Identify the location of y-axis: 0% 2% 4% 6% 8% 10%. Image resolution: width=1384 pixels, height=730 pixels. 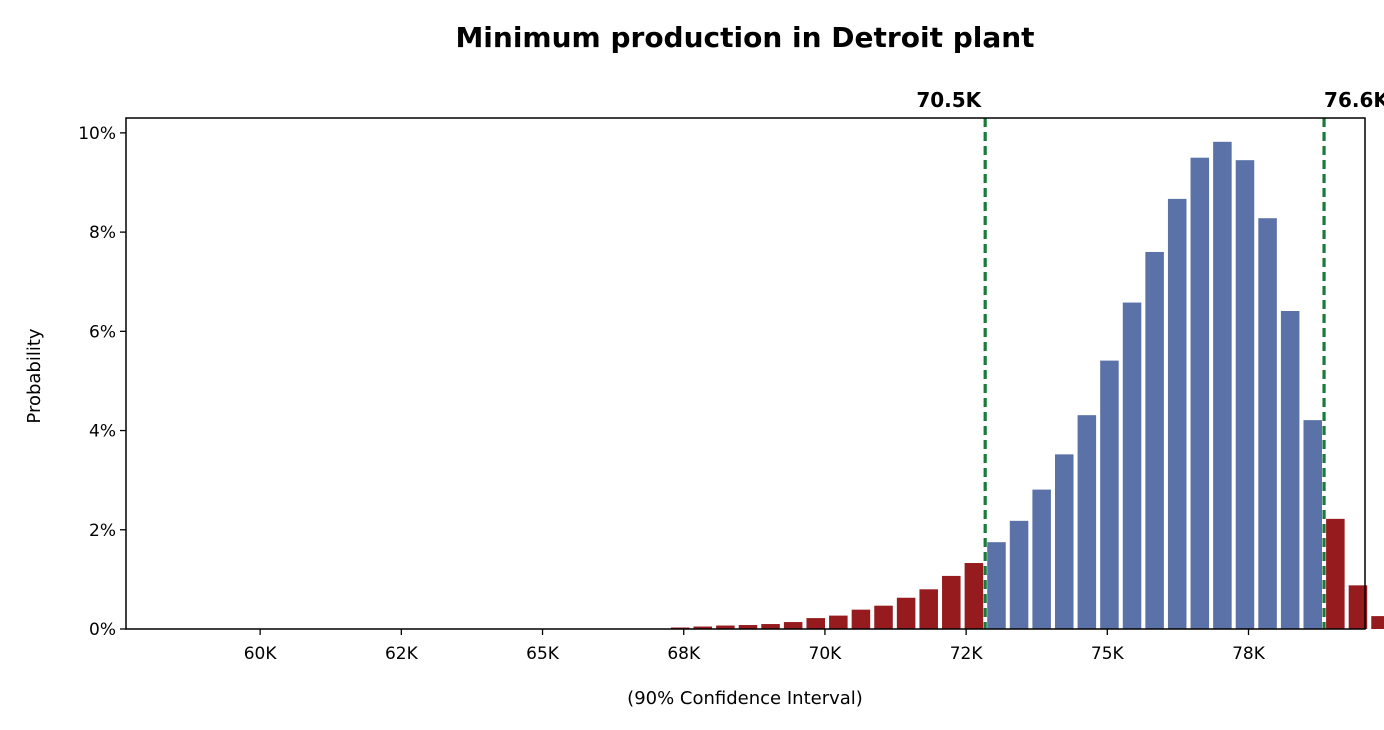
(102, 382).